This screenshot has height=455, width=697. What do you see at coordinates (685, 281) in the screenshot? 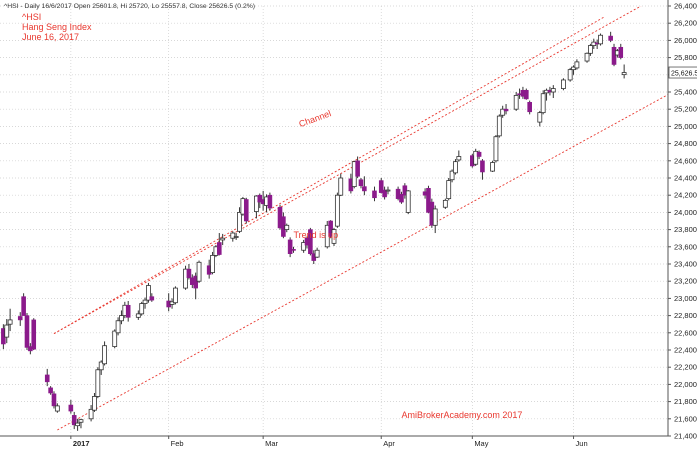
I see `y-tick-label: 23,200` at bounding box center [685, 281].